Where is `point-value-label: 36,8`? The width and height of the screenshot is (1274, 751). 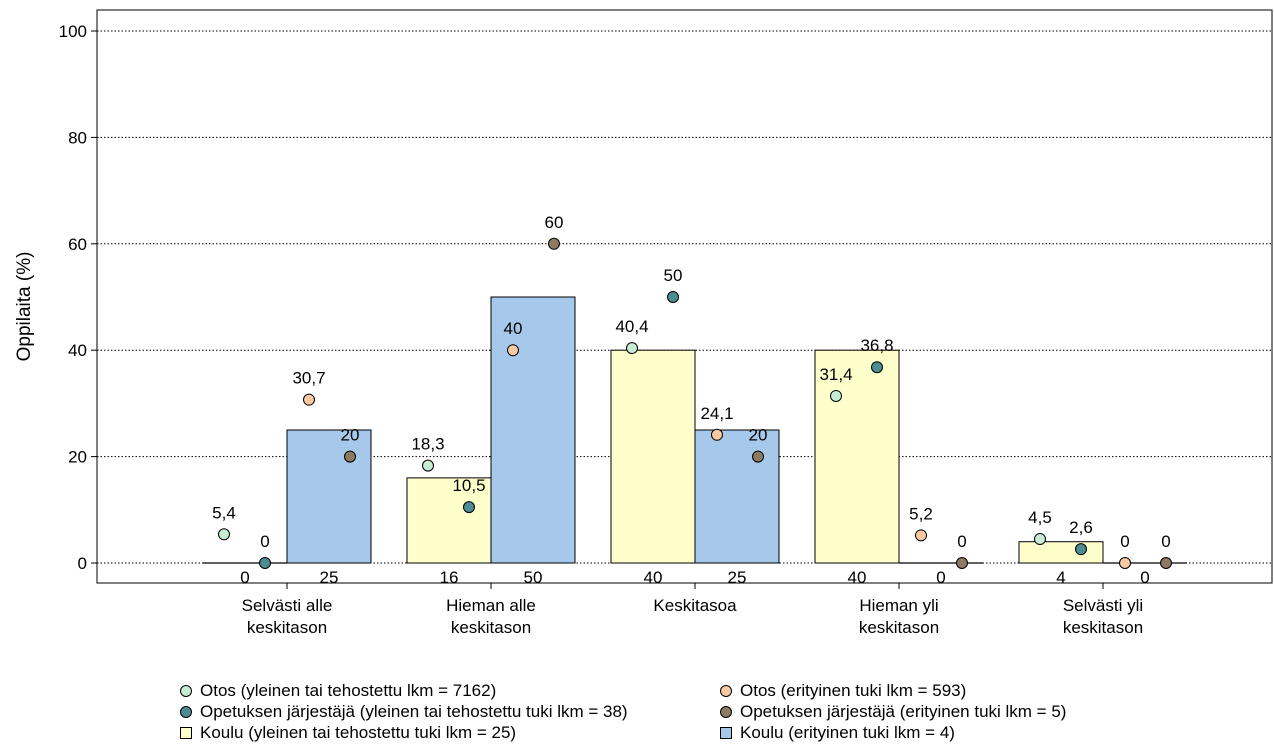
point-value-label: 36,8 is located at coordinates (876, 345).